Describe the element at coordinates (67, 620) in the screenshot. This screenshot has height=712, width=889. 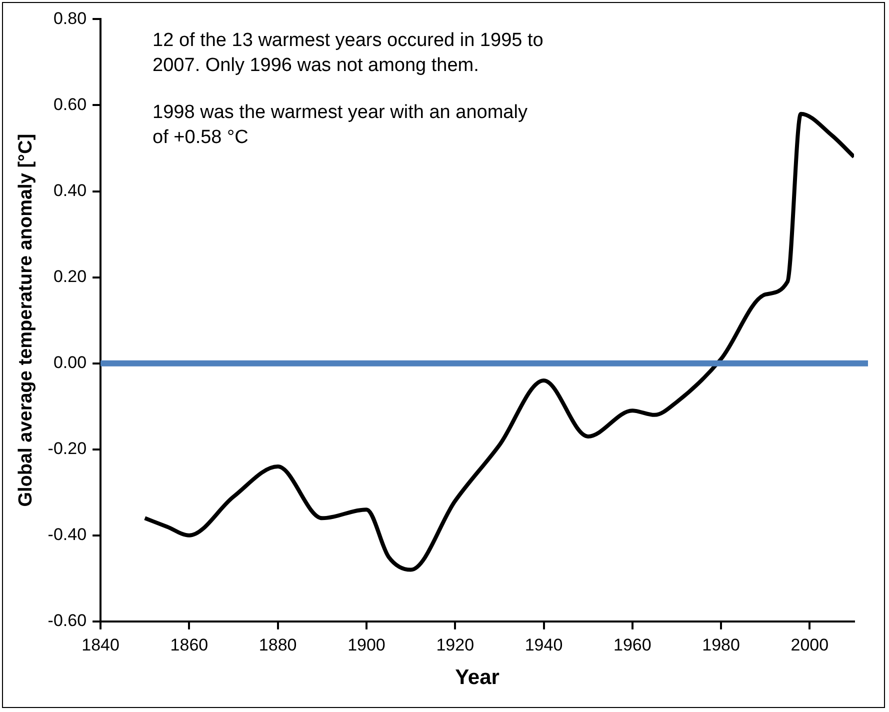
I see `y-tick-label: -0.60` at that location.